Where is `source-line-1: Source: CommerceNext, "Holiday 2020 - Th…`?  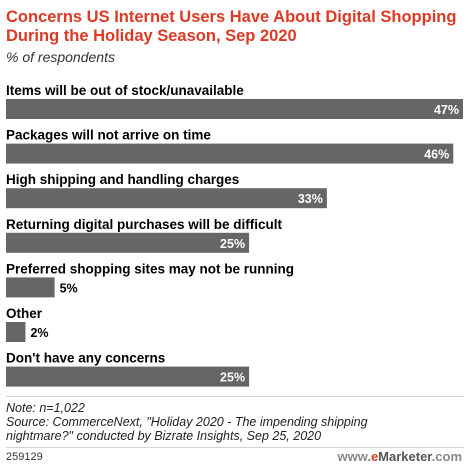 source-line-1: Source: CommerceNext, "Holiday 2020 - Th… is located at coordinates (187, 422).